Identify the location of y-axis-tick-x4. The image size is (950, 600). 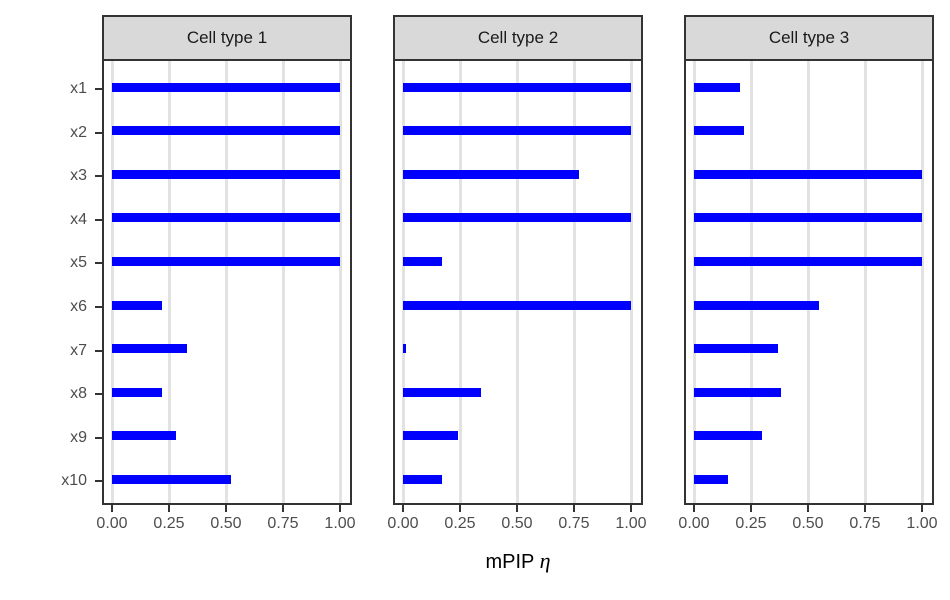
(98, 219).